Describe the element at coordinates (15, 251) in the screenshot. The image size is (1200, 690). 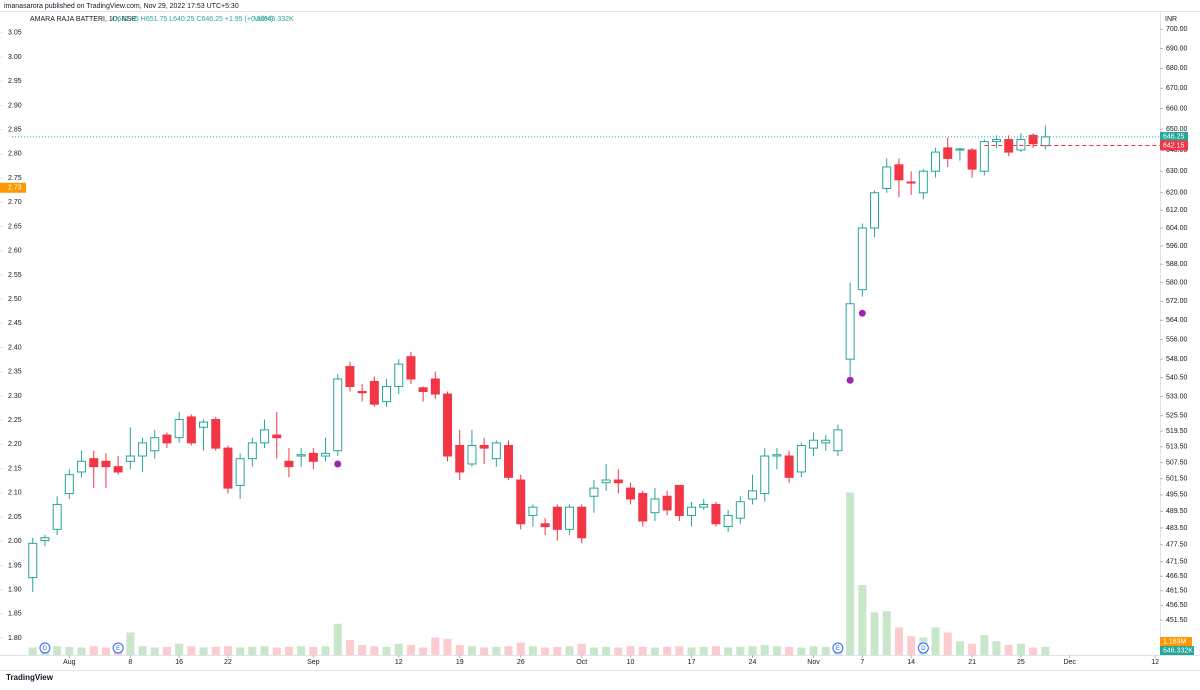
I see `y2-tick-label: 2.60` at that location.